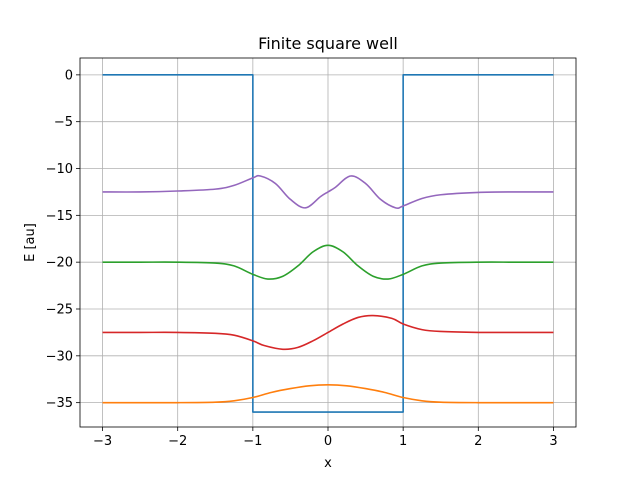 The height and width of the screenshot is (480, 640). Describe the element at coordinates (59, 356) in the screenshot. I see `y-tick-label: −30` at that location.